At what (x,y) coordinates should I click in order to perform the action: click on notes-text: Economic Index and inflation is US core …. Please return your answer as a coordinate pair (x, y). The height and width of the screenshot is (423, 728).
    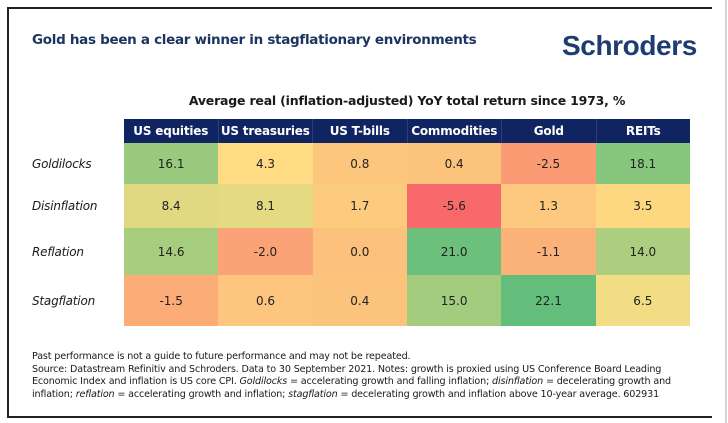
    Looking at the image, I should click on (136, 382).